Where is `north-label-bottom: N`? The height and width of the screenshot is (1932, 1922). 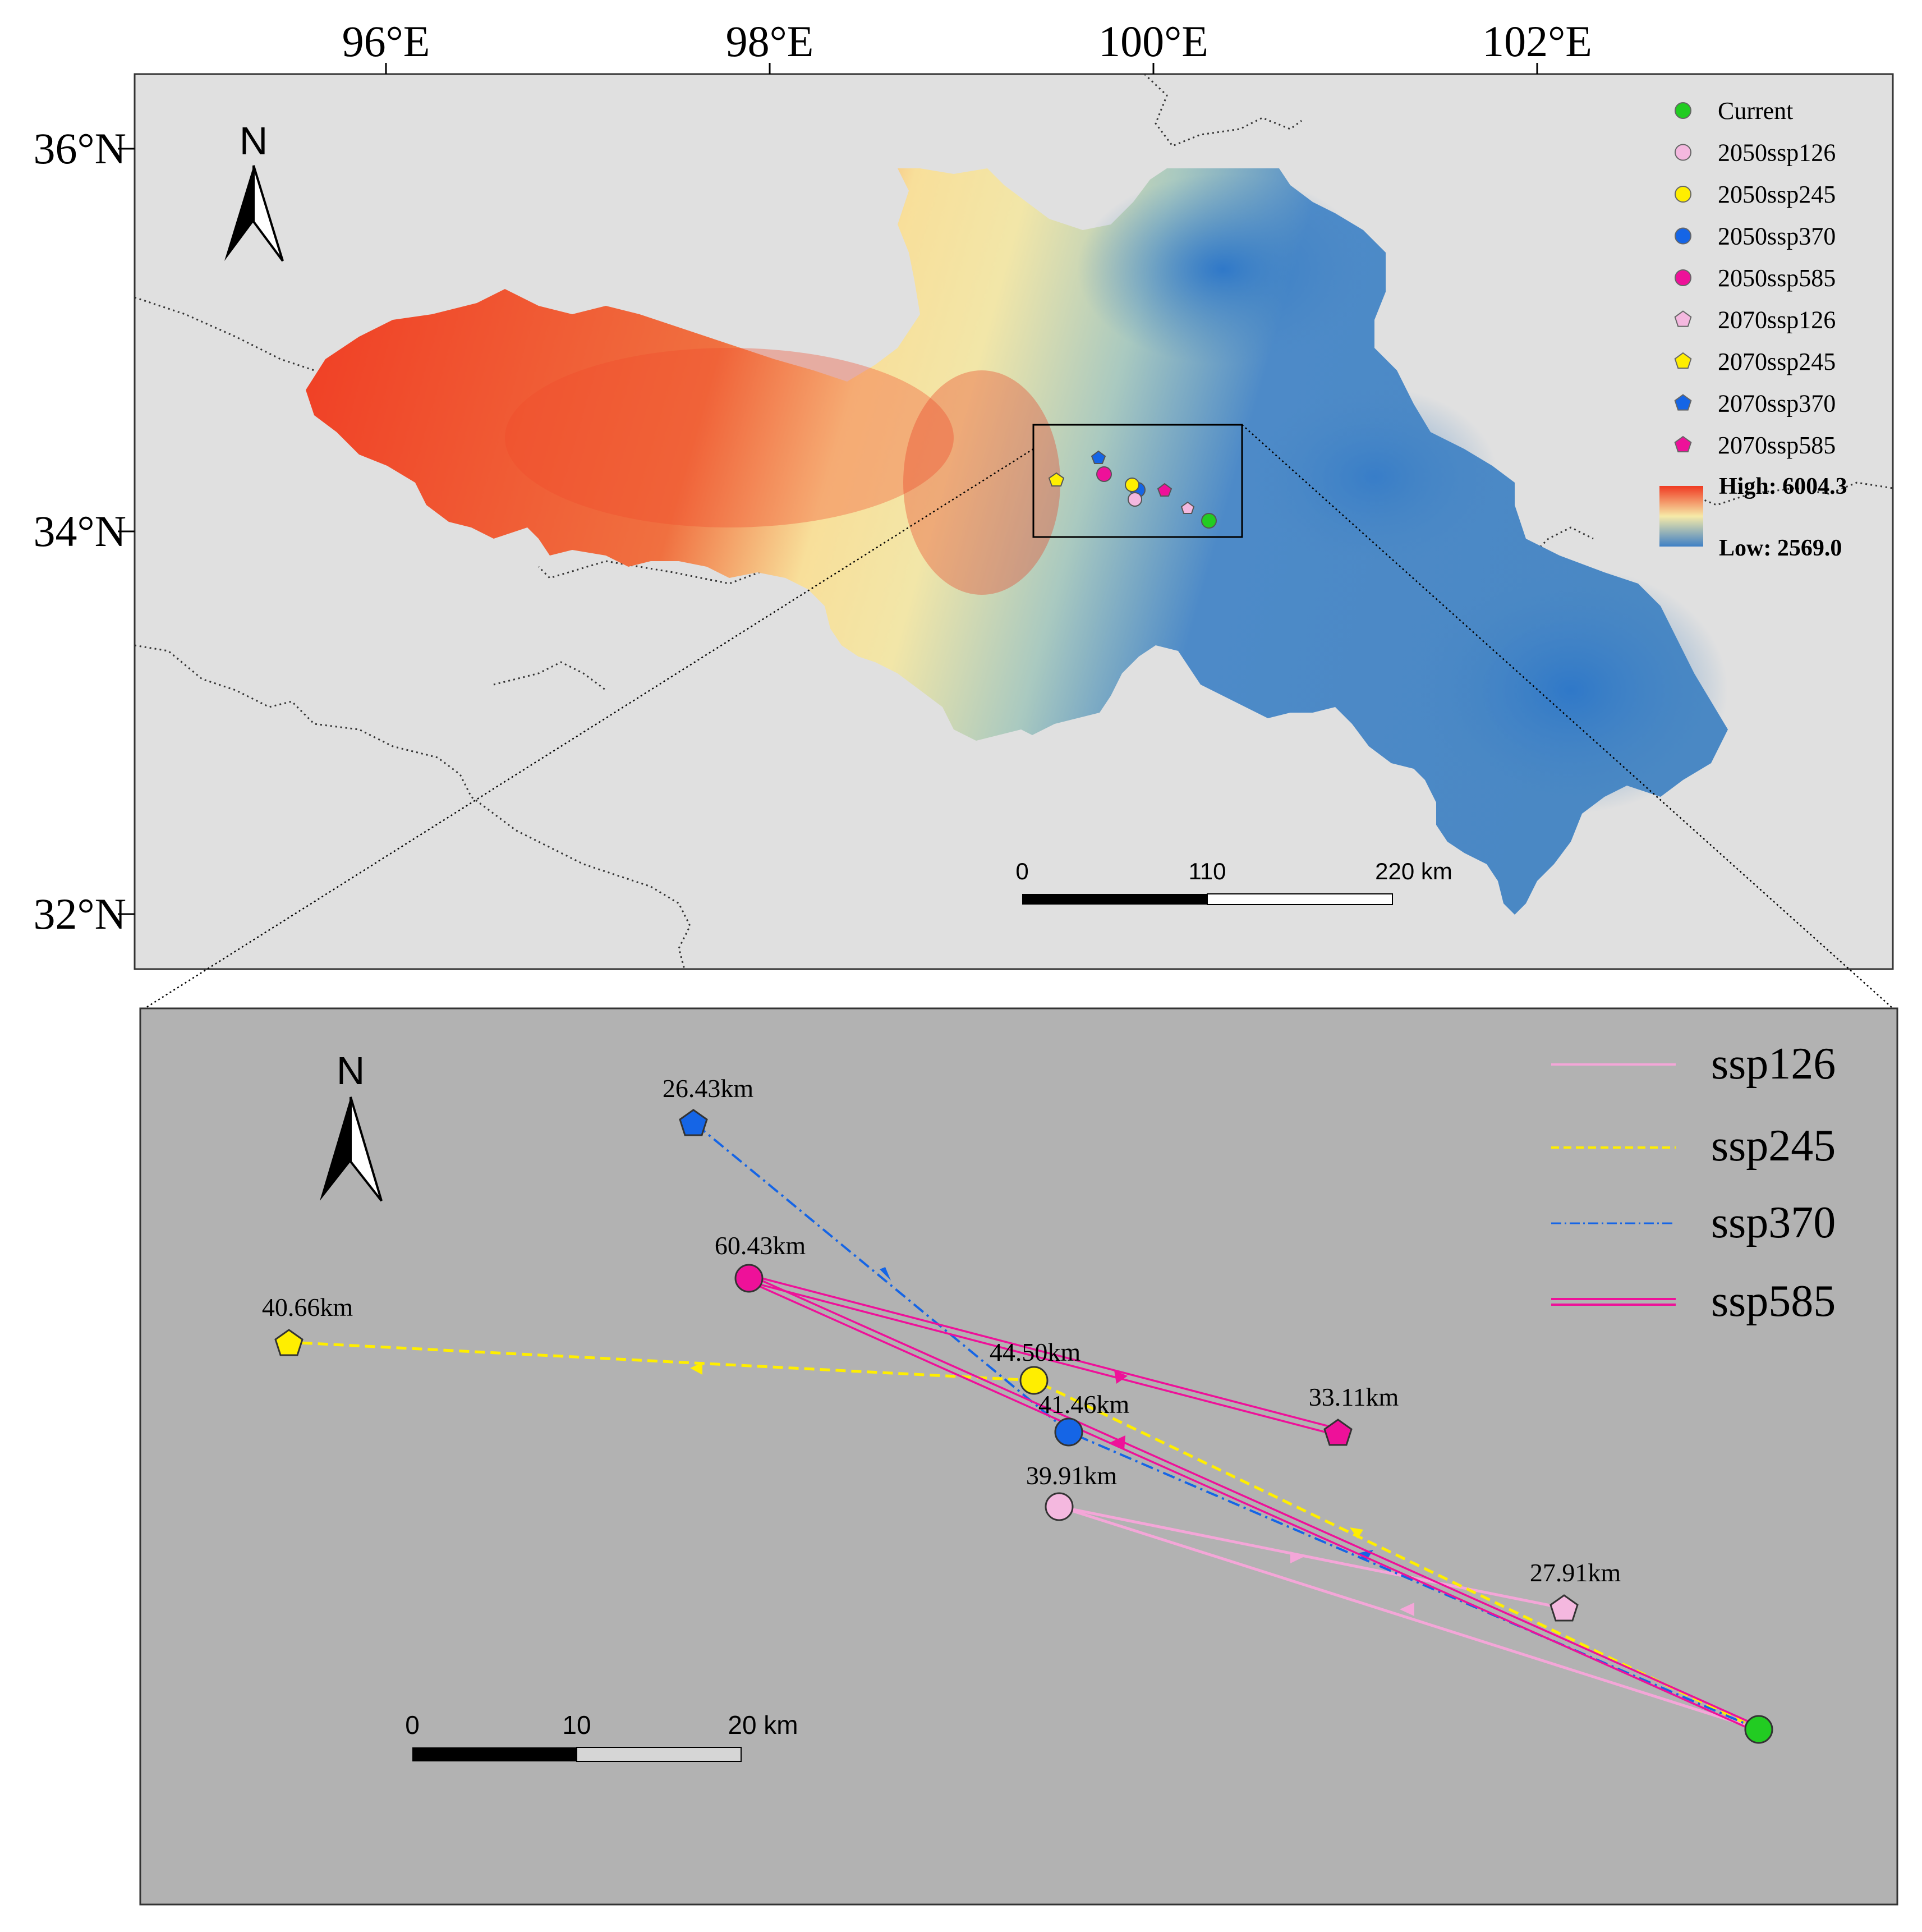 north-label-bottom: N is located at coordinates (351, 1071).